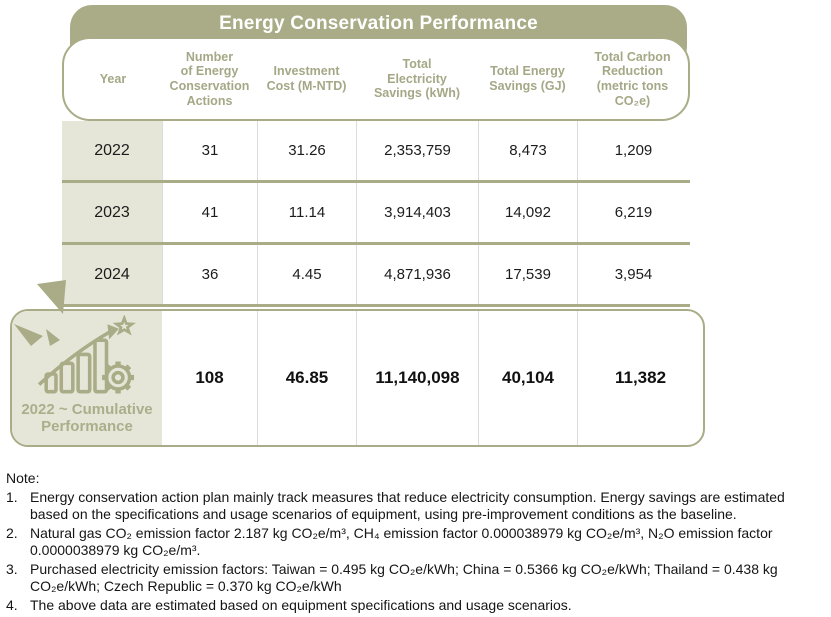  I want to click on column-header-energy: Total Energy Savings (GJ), so click(527, 78).